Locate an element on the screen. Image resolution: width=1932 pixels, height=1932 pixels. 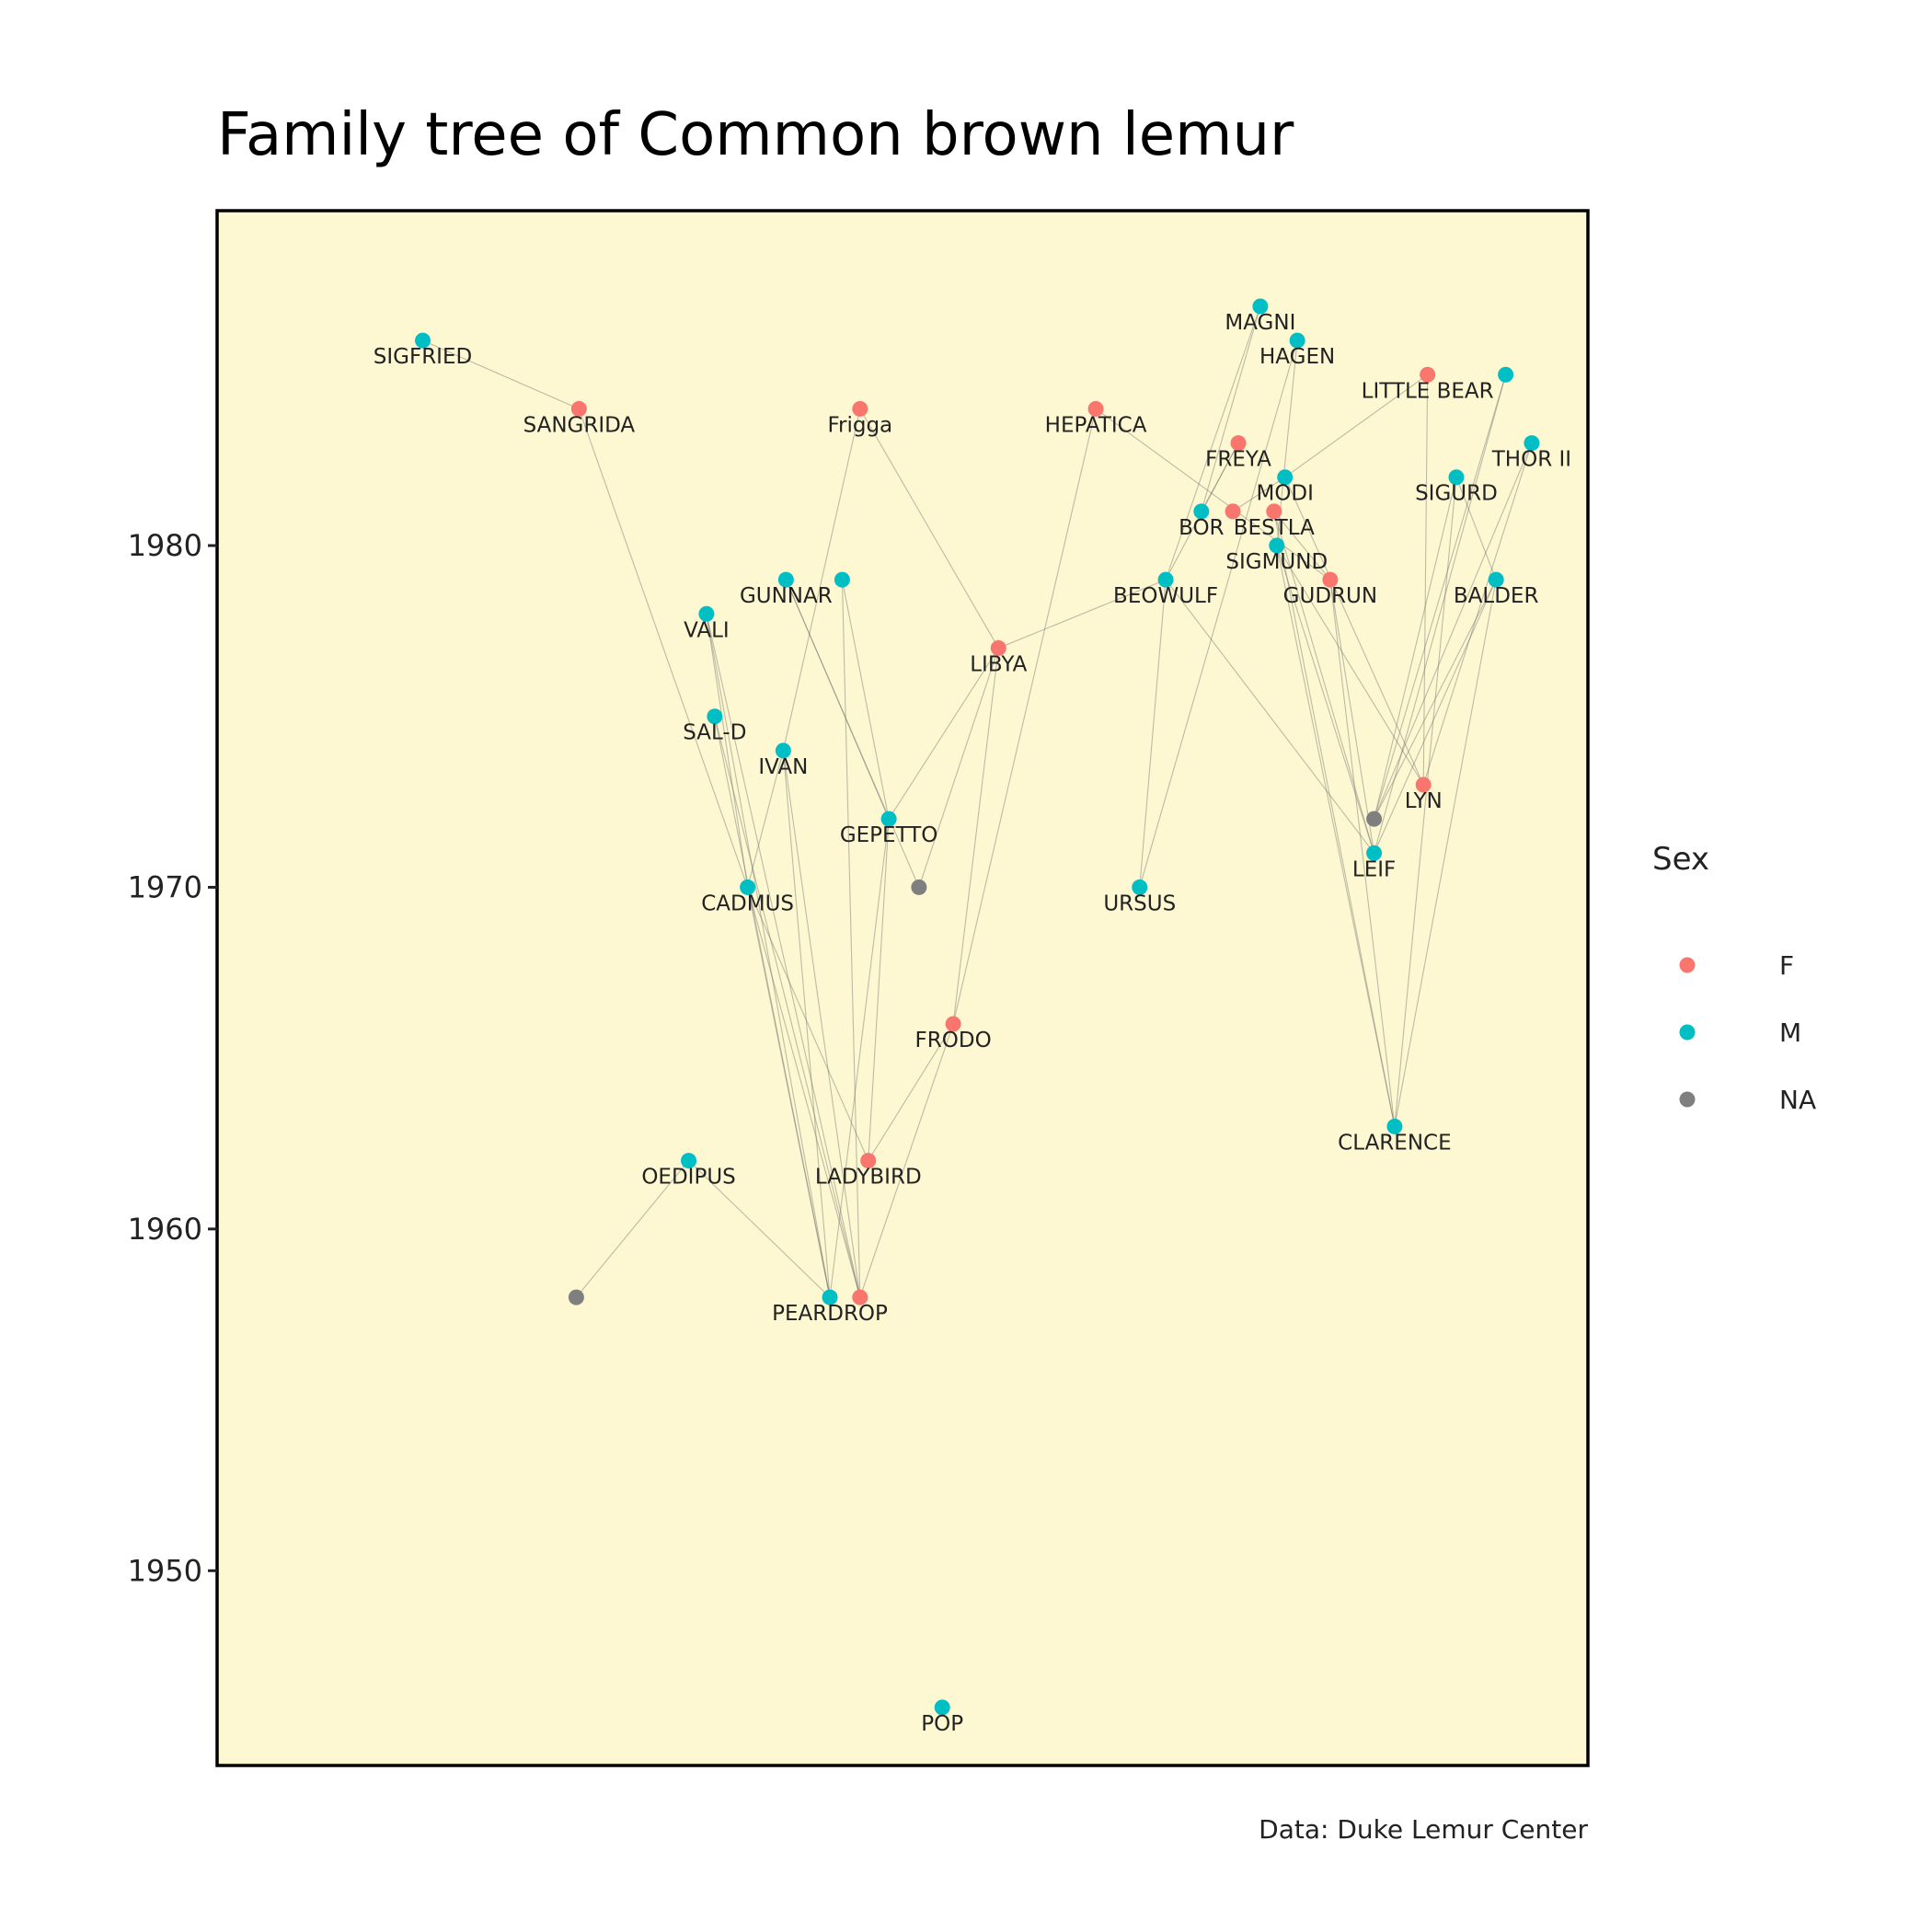
edge-sal-d-peardrop-f is located at coordinates (787, 1007).